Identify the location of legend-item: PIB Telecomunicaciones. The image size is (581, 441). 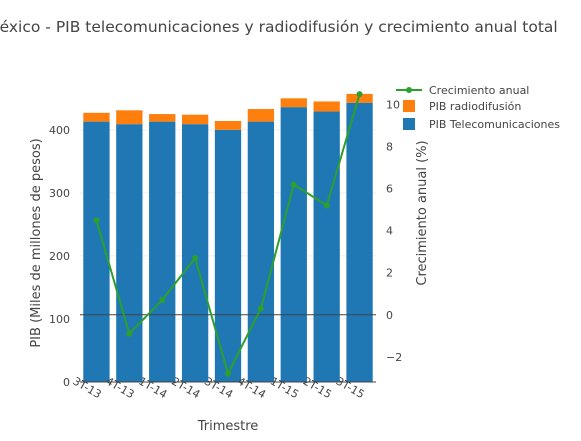
(481, 124).